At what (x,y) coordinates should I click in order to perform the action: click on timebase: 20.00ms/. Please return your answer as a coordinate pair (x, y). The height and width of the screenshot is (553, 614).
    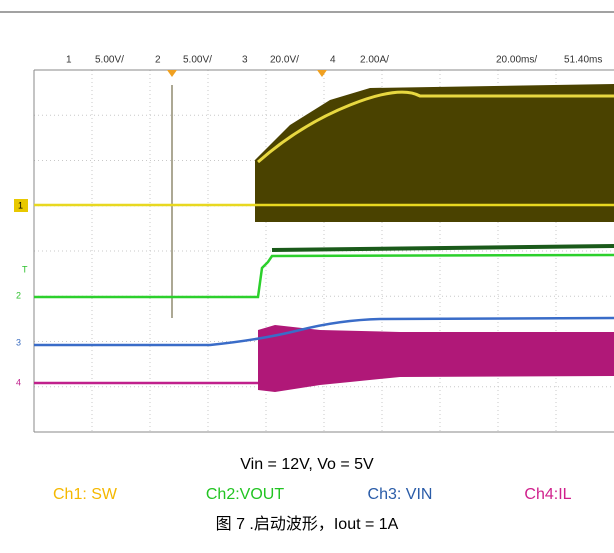
    Looking at the image, I should click on (516, 60).